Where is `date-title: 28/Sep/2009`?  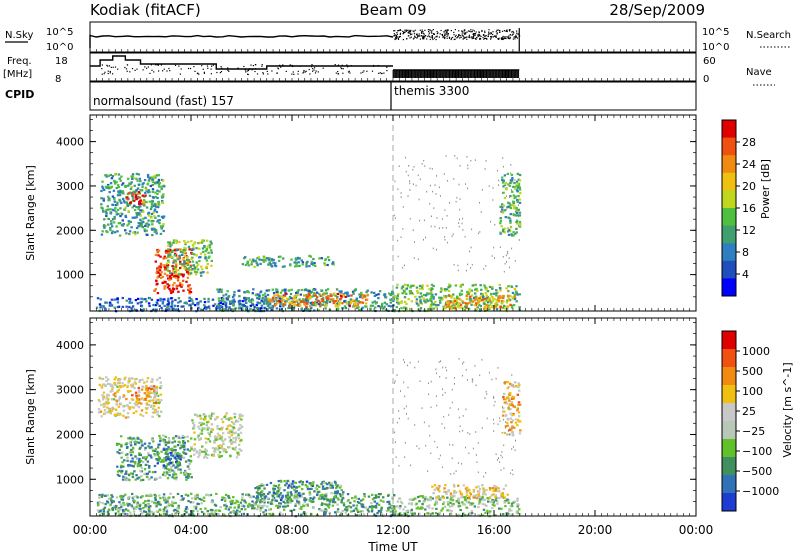
date-title: 28/Sep/2009 is located at coordinates (657, 10).